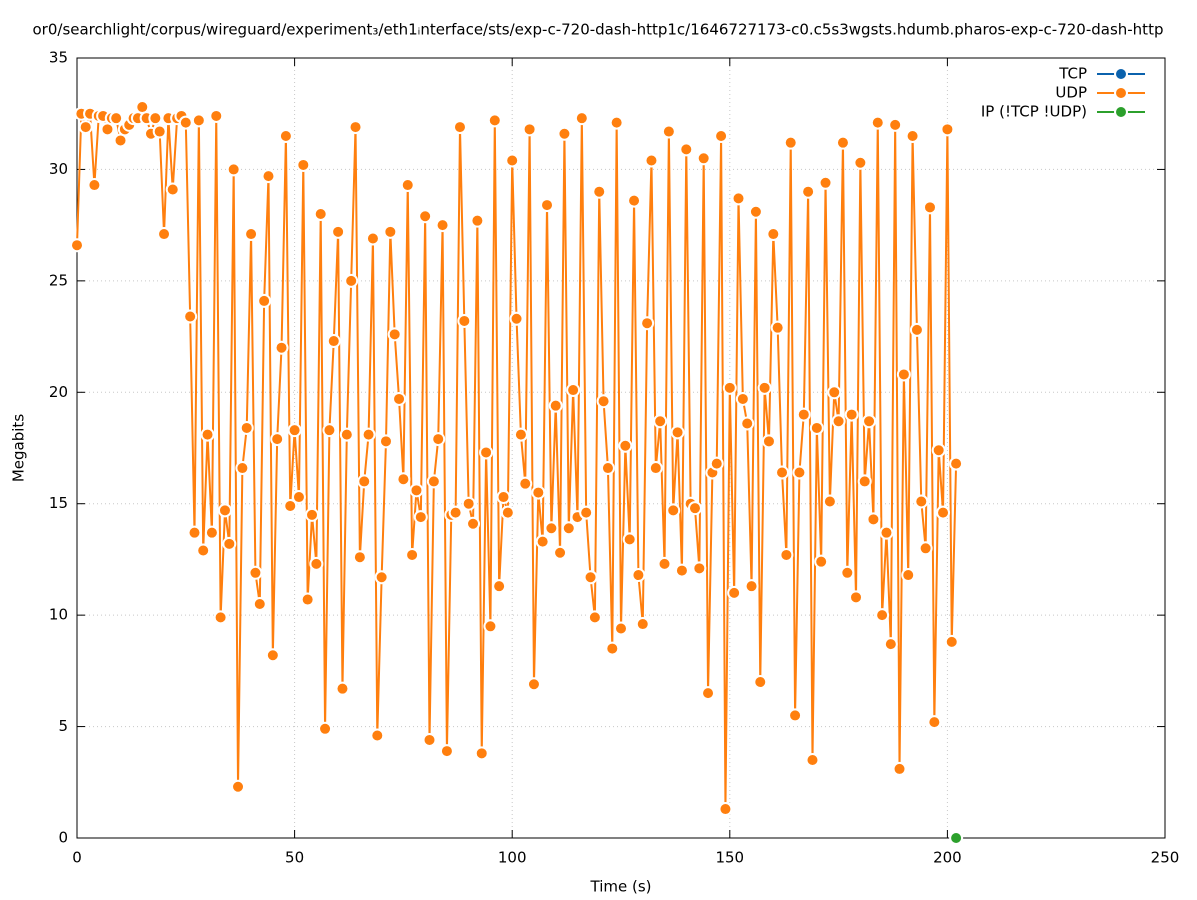 Image resolution: width=1197 pixels, height=900 pixels. I want to click on y-tick-label: 15, so click(58, 503).